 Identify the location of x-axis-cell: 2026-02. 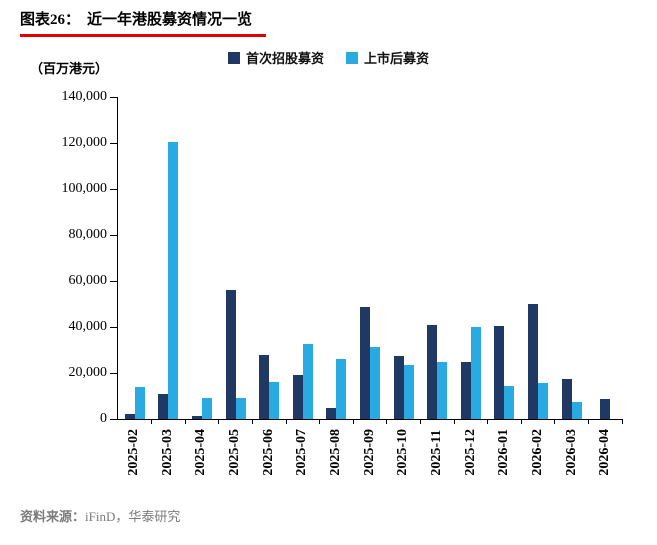
(538, 449).